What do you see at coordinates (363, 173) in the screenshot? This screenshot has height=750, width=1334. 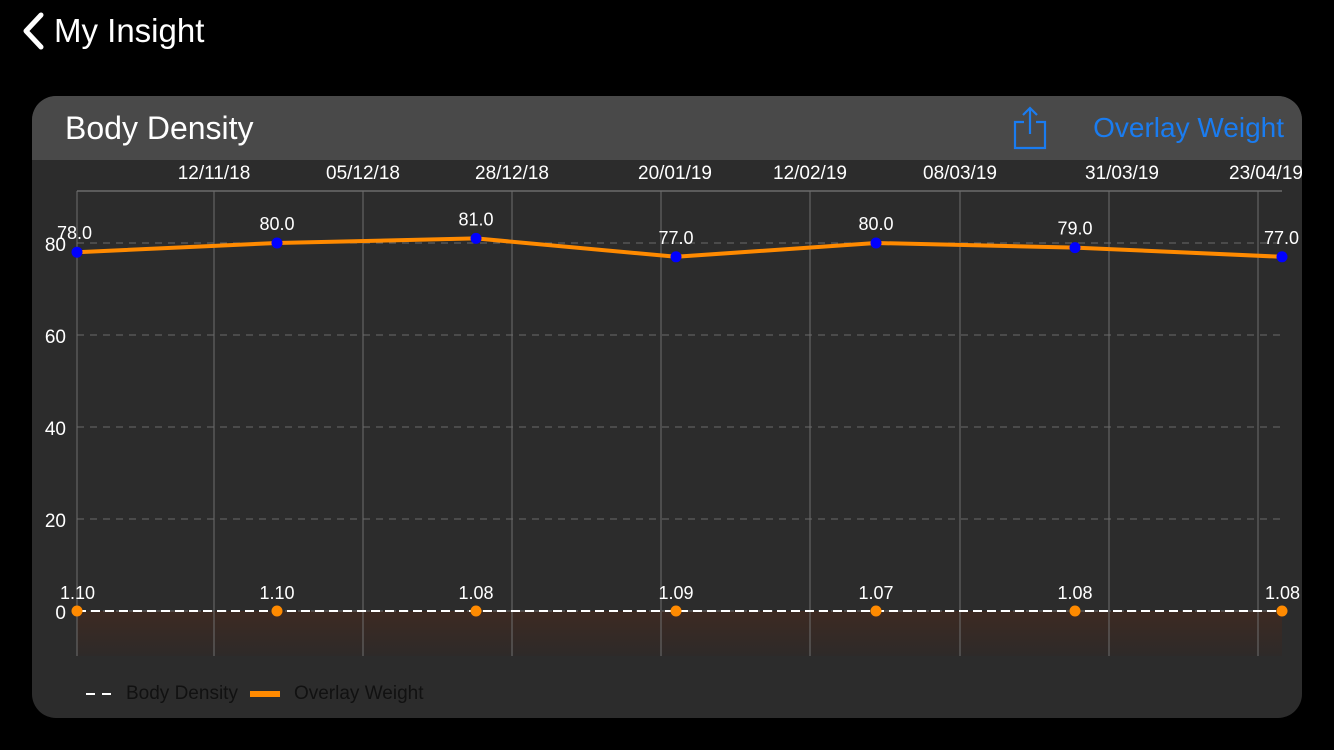 I see `x-tick-label: 05/12/18` at bounding box center [363, 173].